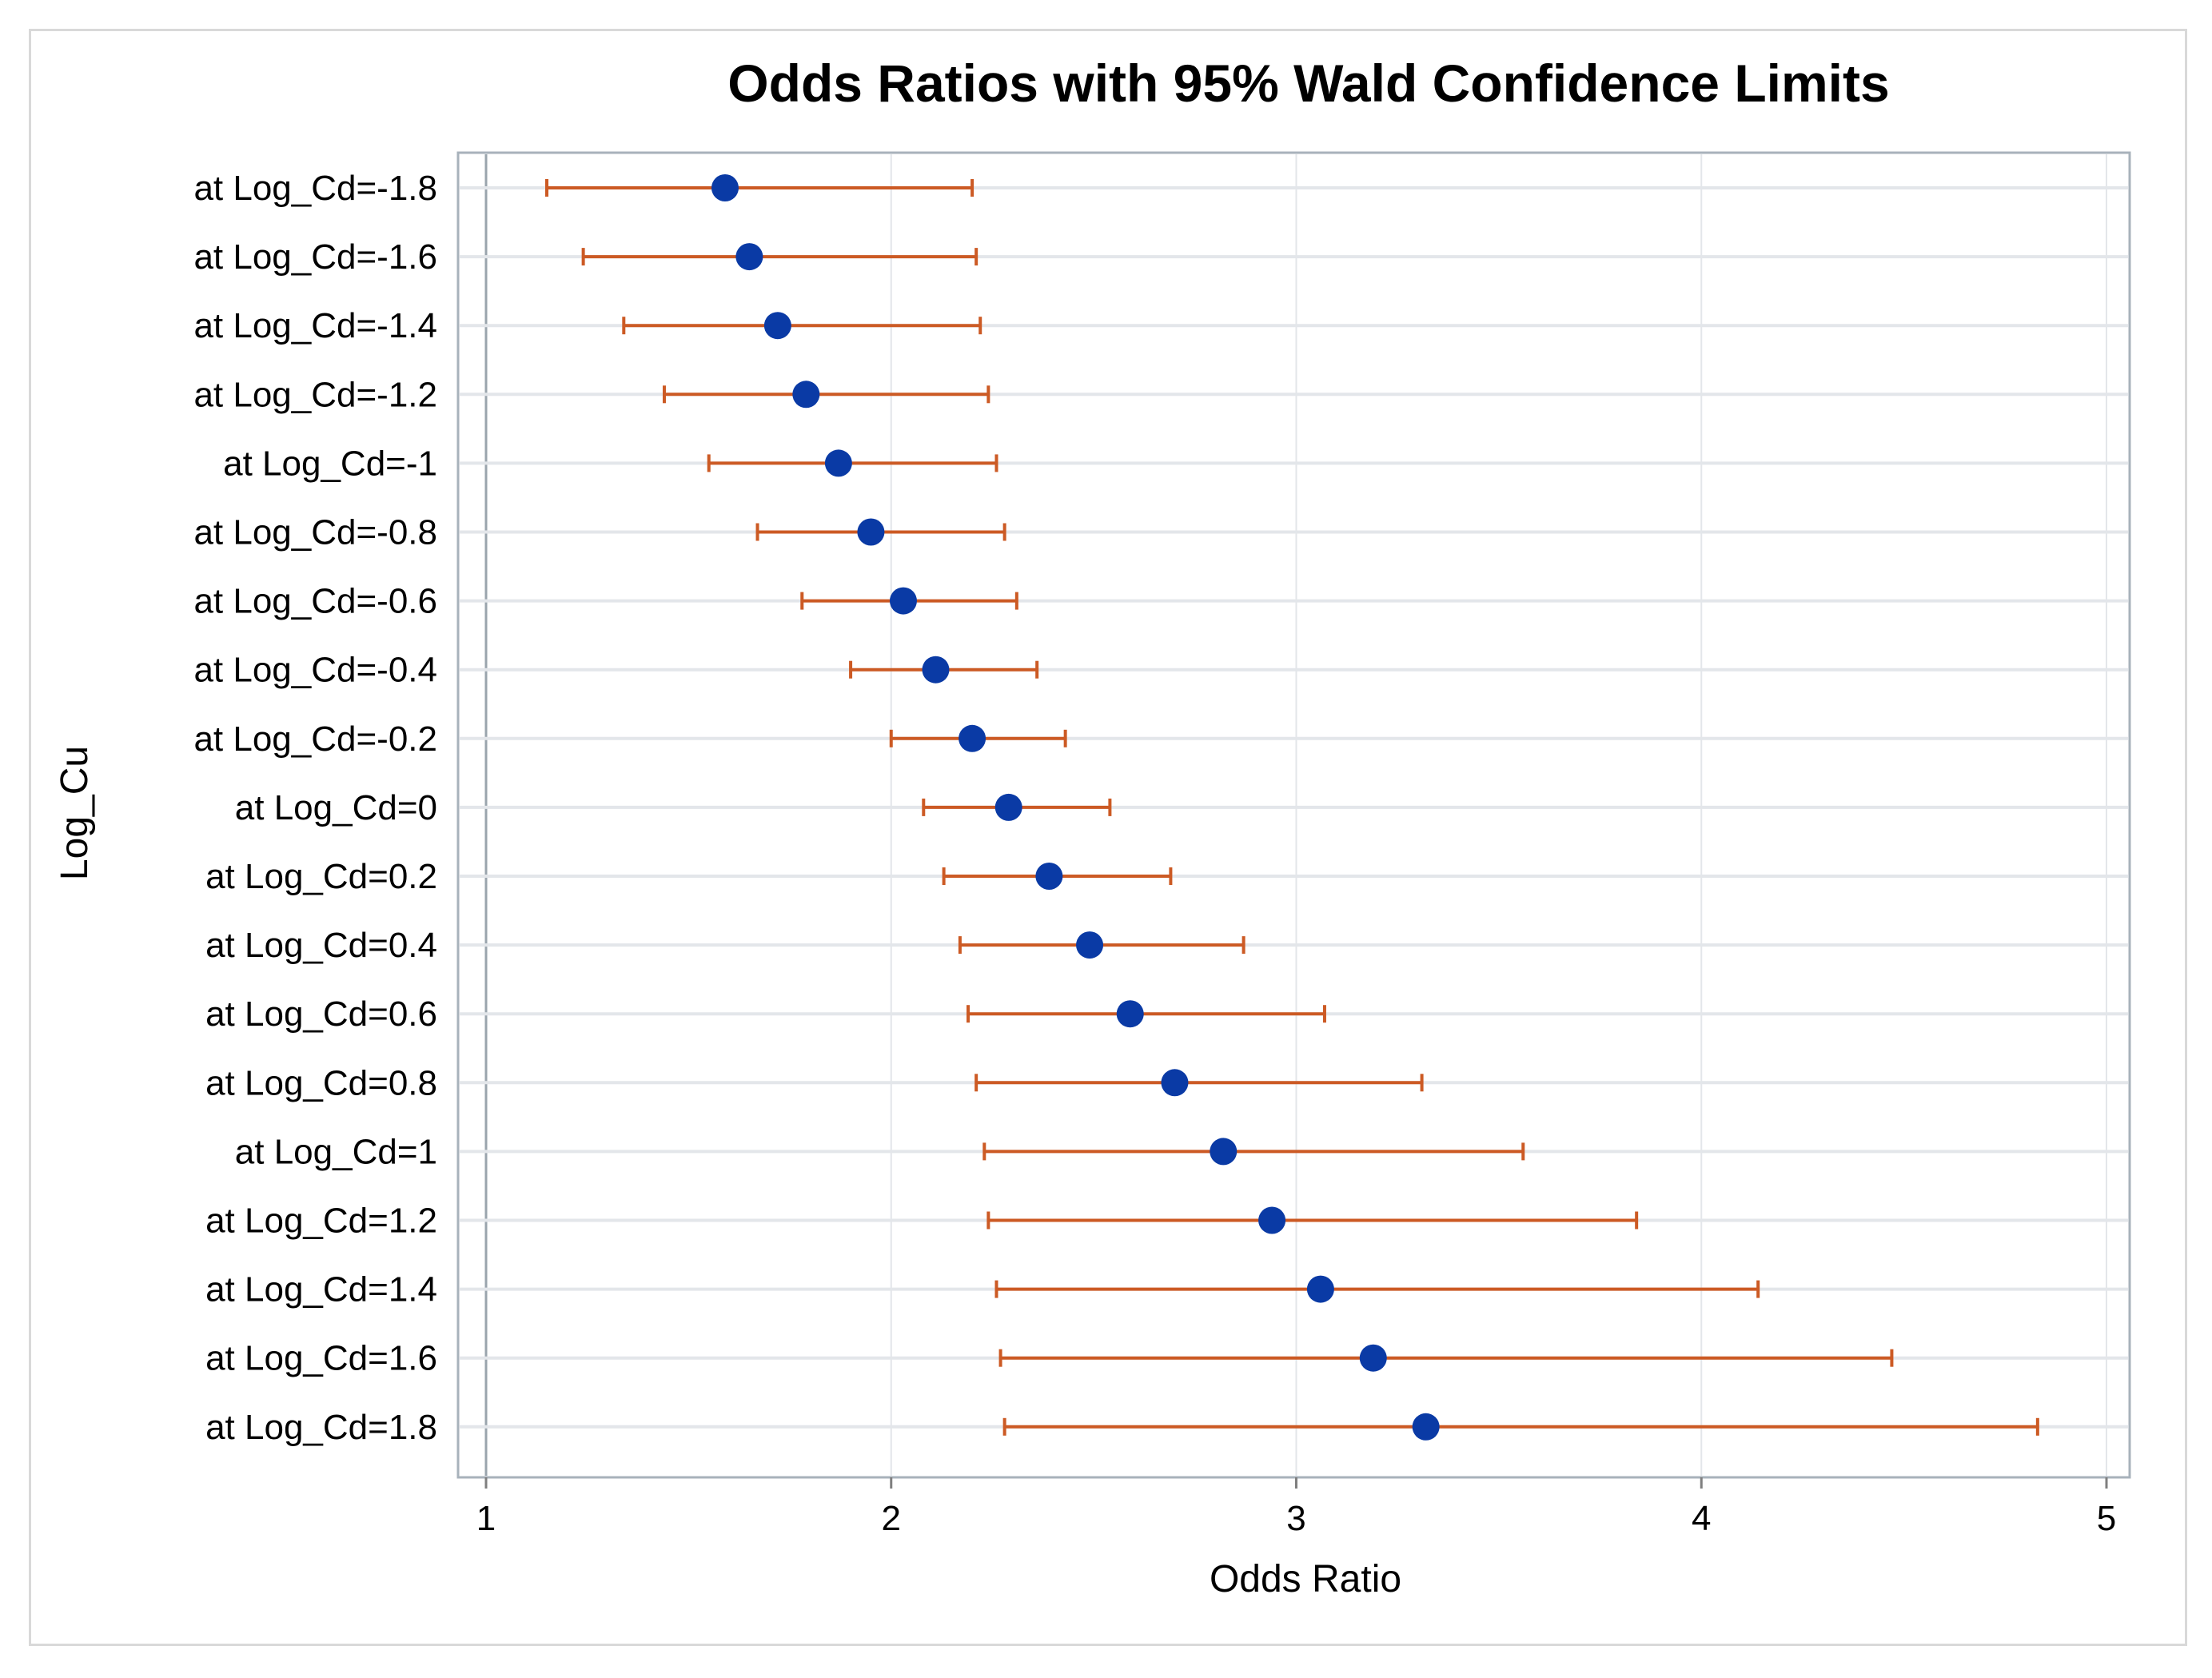 The width and height of the screenshot is (2212, 1678). I want to click on y-tick-label: at Log_Cd=-1.4, so click(315, 326).